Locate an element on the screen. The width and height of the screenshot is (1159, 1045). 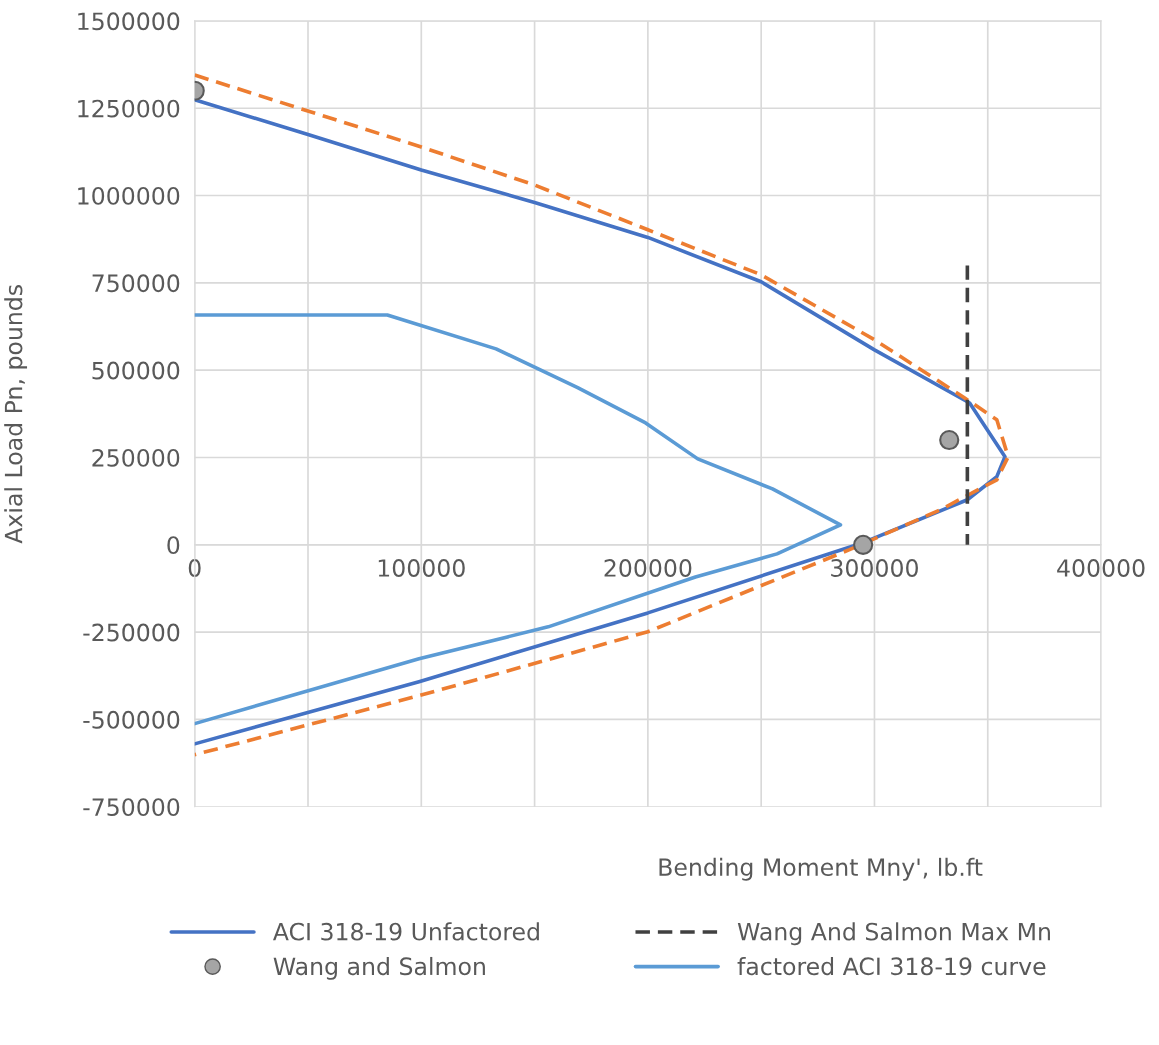
x-tick-label: 300000 is located at coordinates (874, 568).